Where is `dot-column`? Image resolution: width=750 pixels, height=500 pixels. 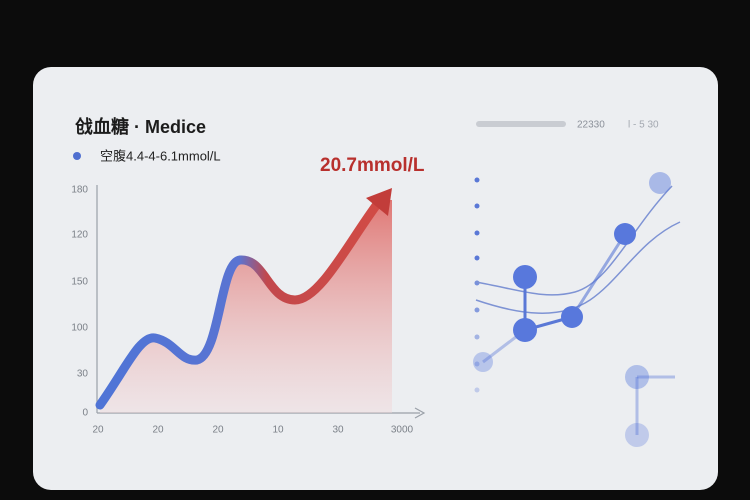
dot-column is located at coordinates (477, 285).